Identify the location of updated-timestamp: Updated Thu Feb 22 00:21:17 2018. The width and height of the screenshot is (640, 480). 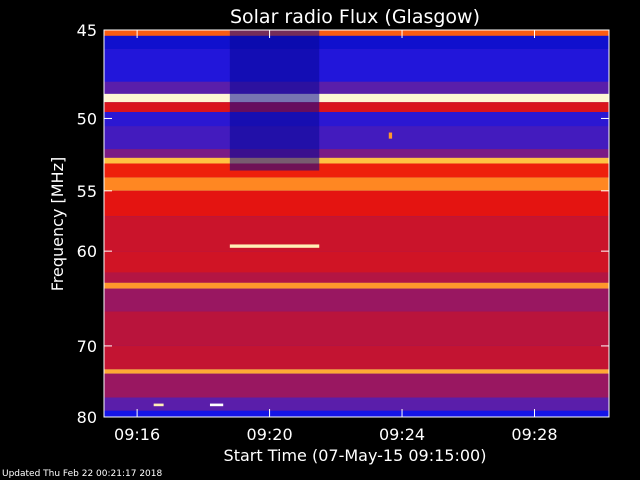
(82, 474).